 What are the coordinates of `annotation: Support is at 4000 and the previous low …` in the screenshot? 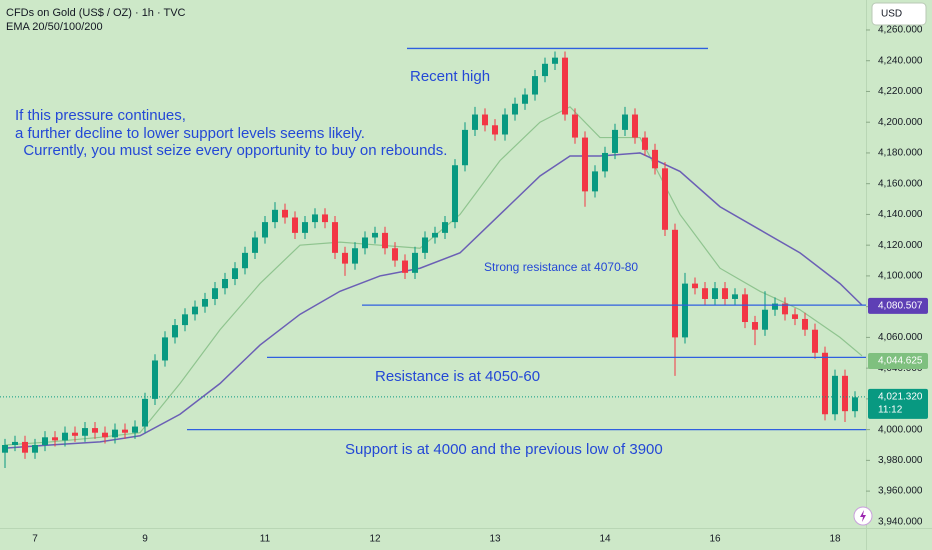 It's located at (504, 449).